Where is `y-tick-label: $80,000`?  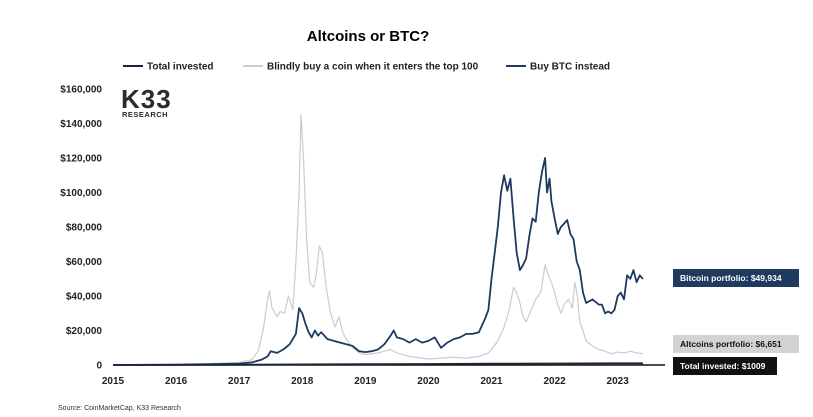 y-tick-label: $80,000 is located at coordinates (84, 228).